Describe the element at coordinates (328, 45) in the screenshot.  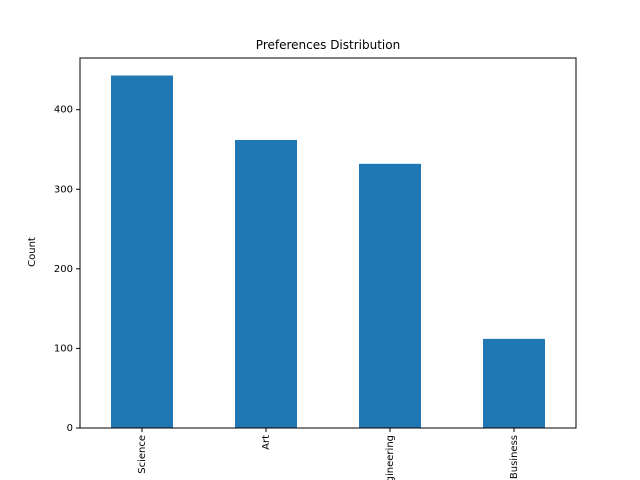
I see `chart-title: Preferences Distribution` at that location.